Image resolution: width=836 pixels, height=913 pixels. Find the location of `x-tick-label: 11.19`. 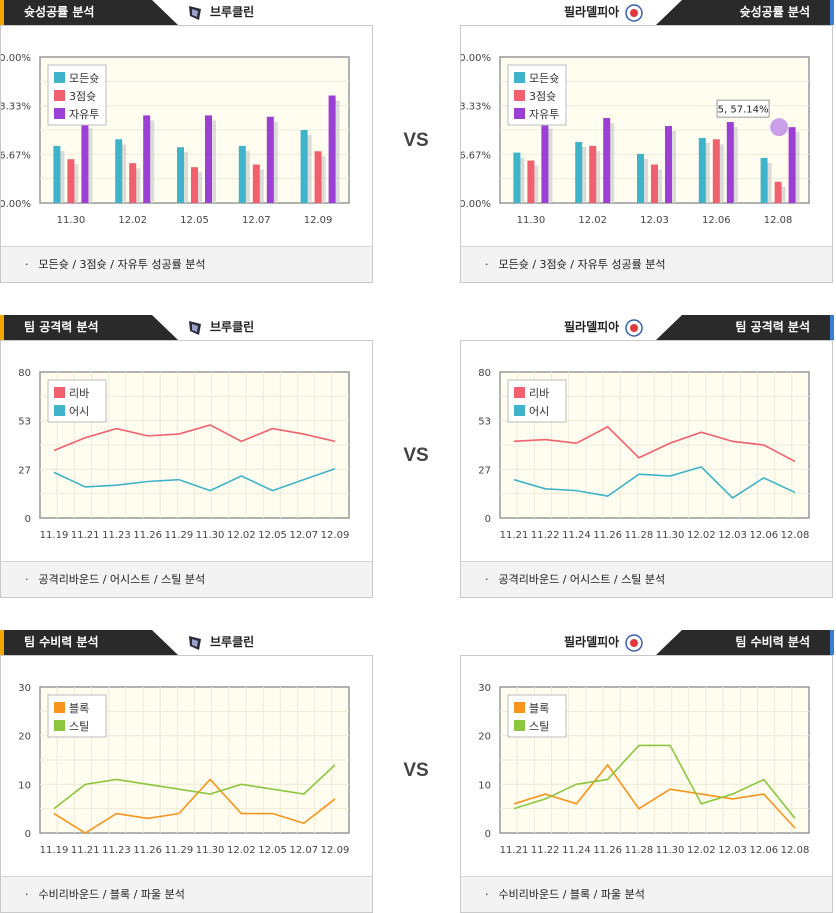

x-tick-label: 11.19 is located at coordinates (54, 850).